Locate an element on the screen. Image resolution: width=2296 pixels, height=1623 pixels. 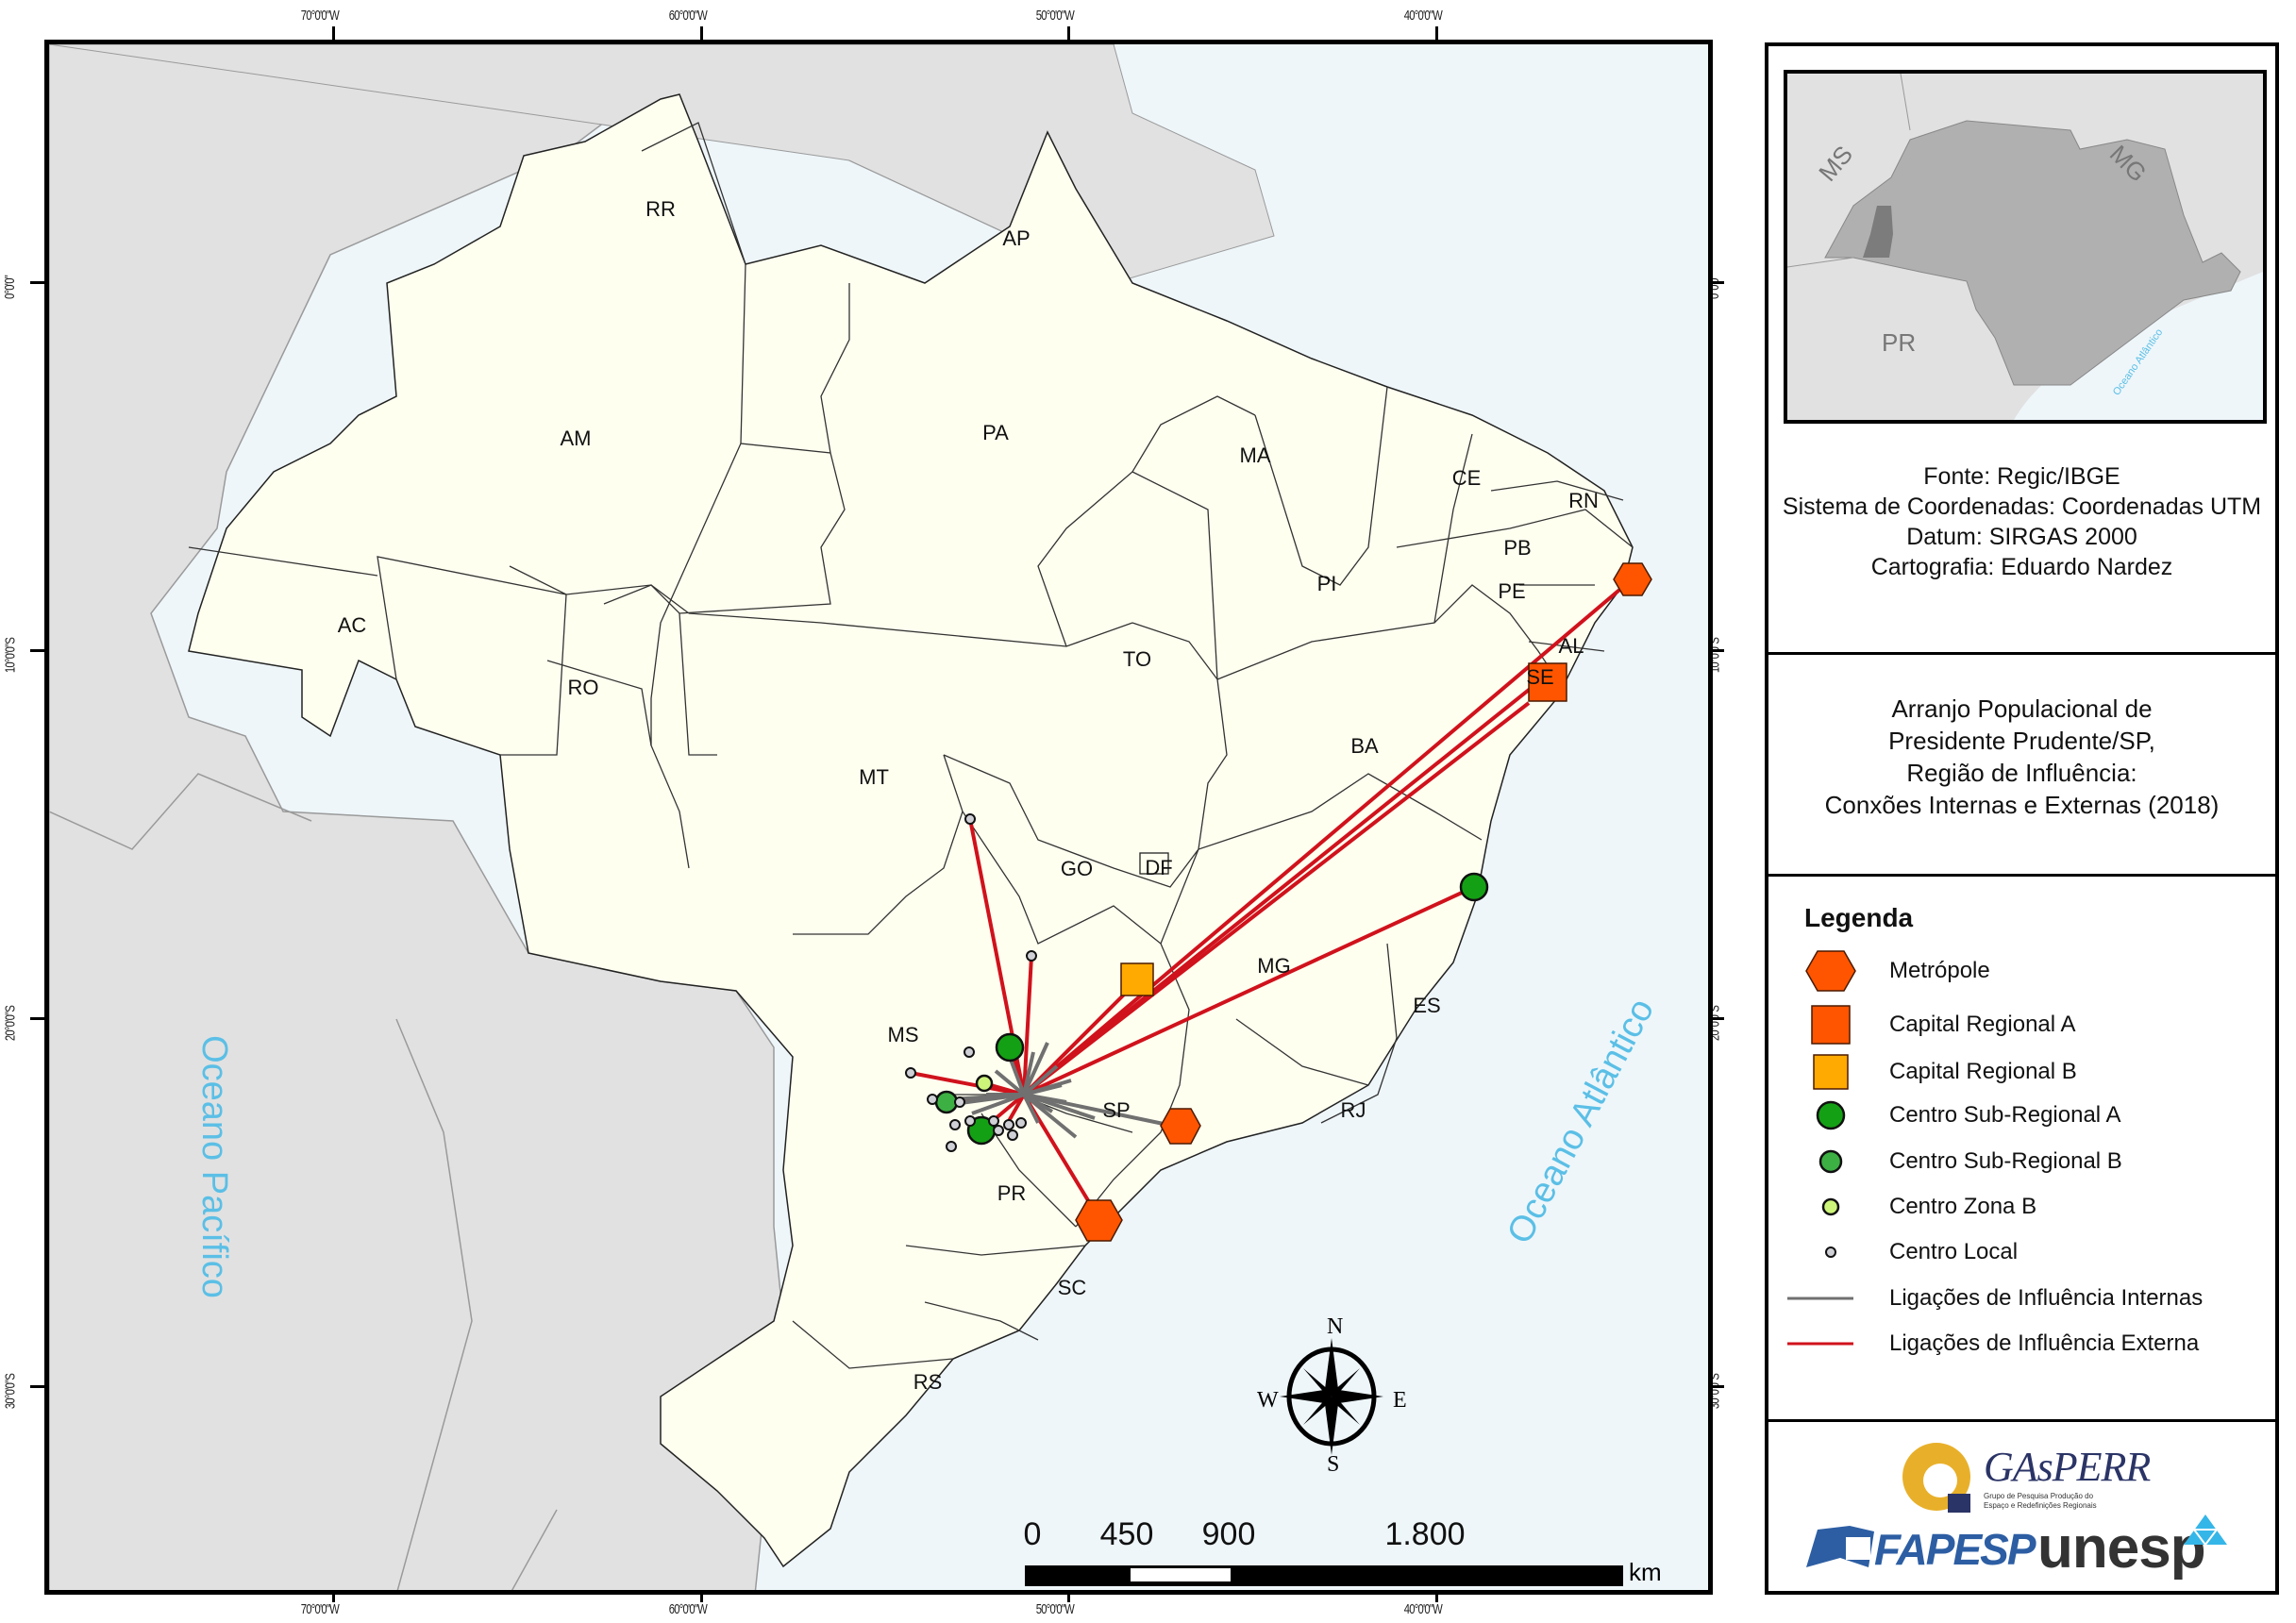
legend-label: Centro Sub-Regional A is located at coordinates (2005, 1115).